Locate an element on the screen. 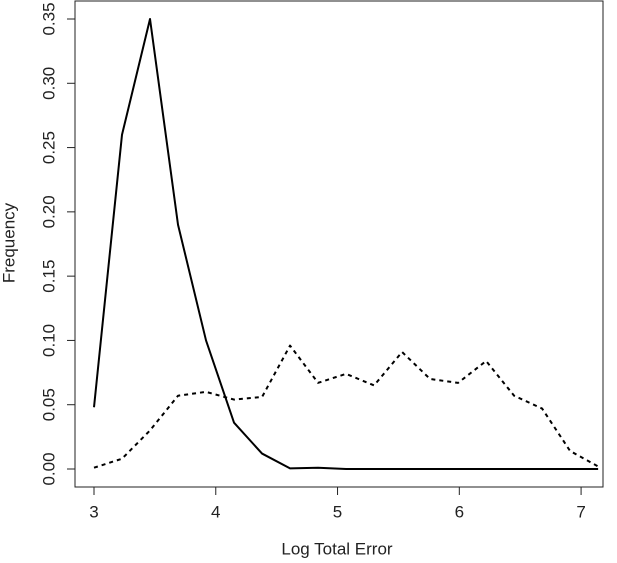  y-tick-label: 0.15 is located at coordinates (48, 276).